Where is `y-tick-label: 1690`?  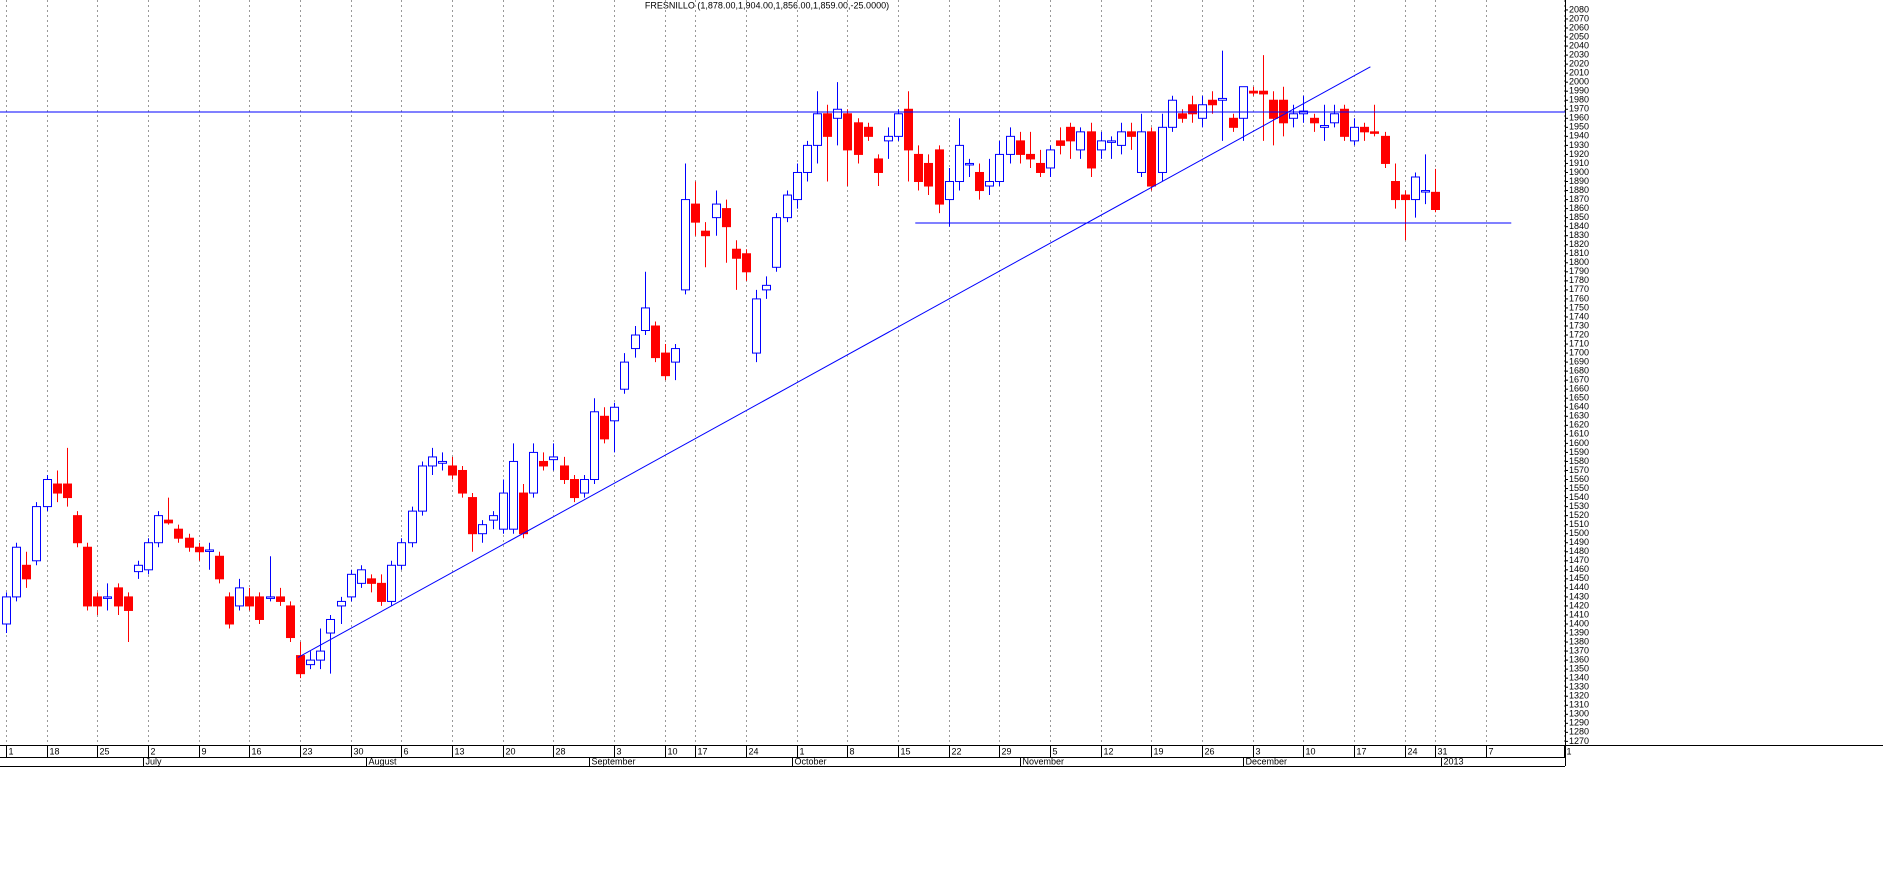
y-tick-label: 1690 is located at coordinates (1579, 361).